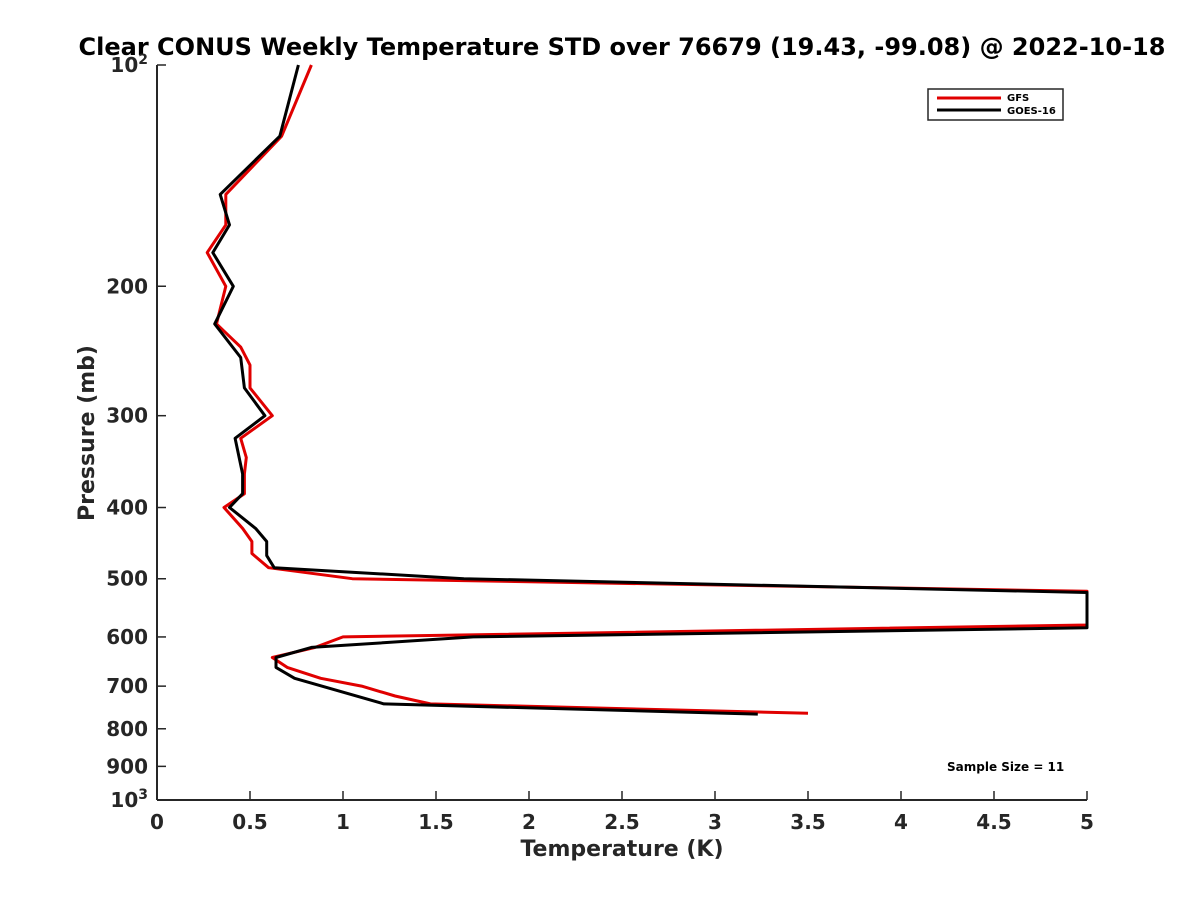  What do you see at coordinates (127, 286) in the screenshot?
I see `y-tick-label: 200` at bounding box center [127, 286].